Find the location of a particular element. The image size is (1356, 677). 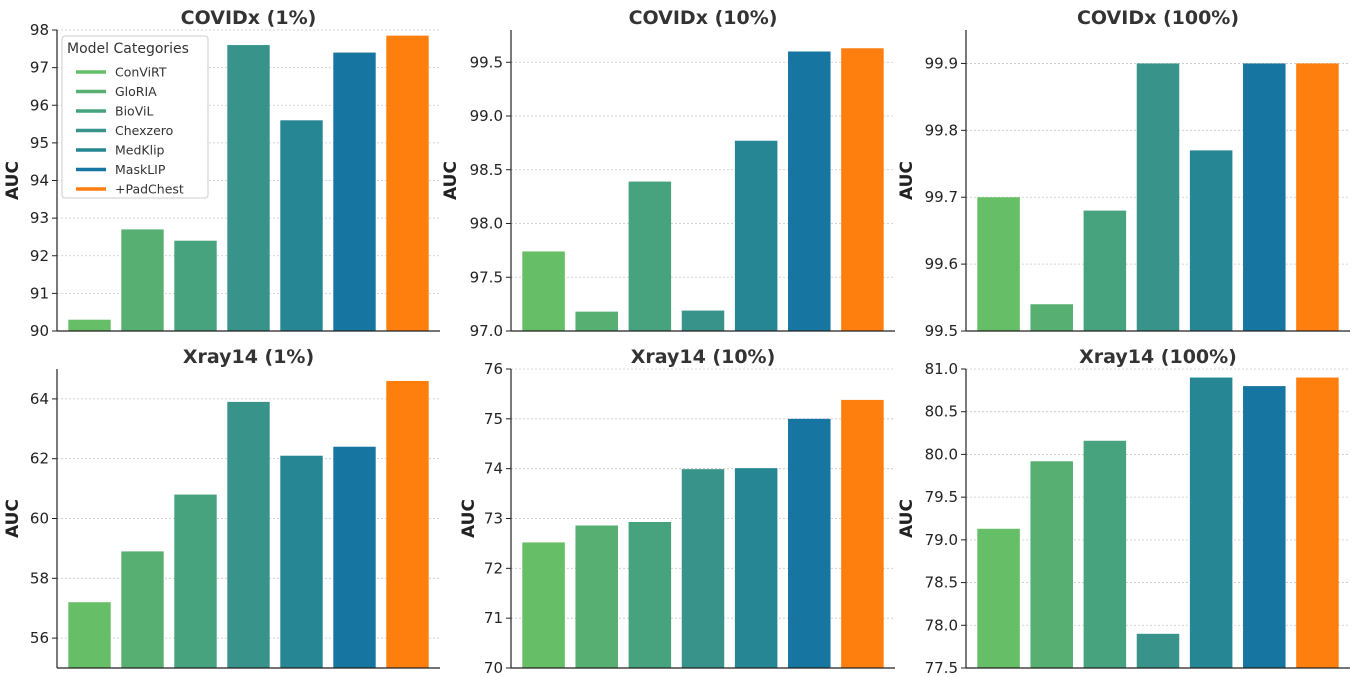

y-tick-label: 93 is located at coordinates (39, 218).